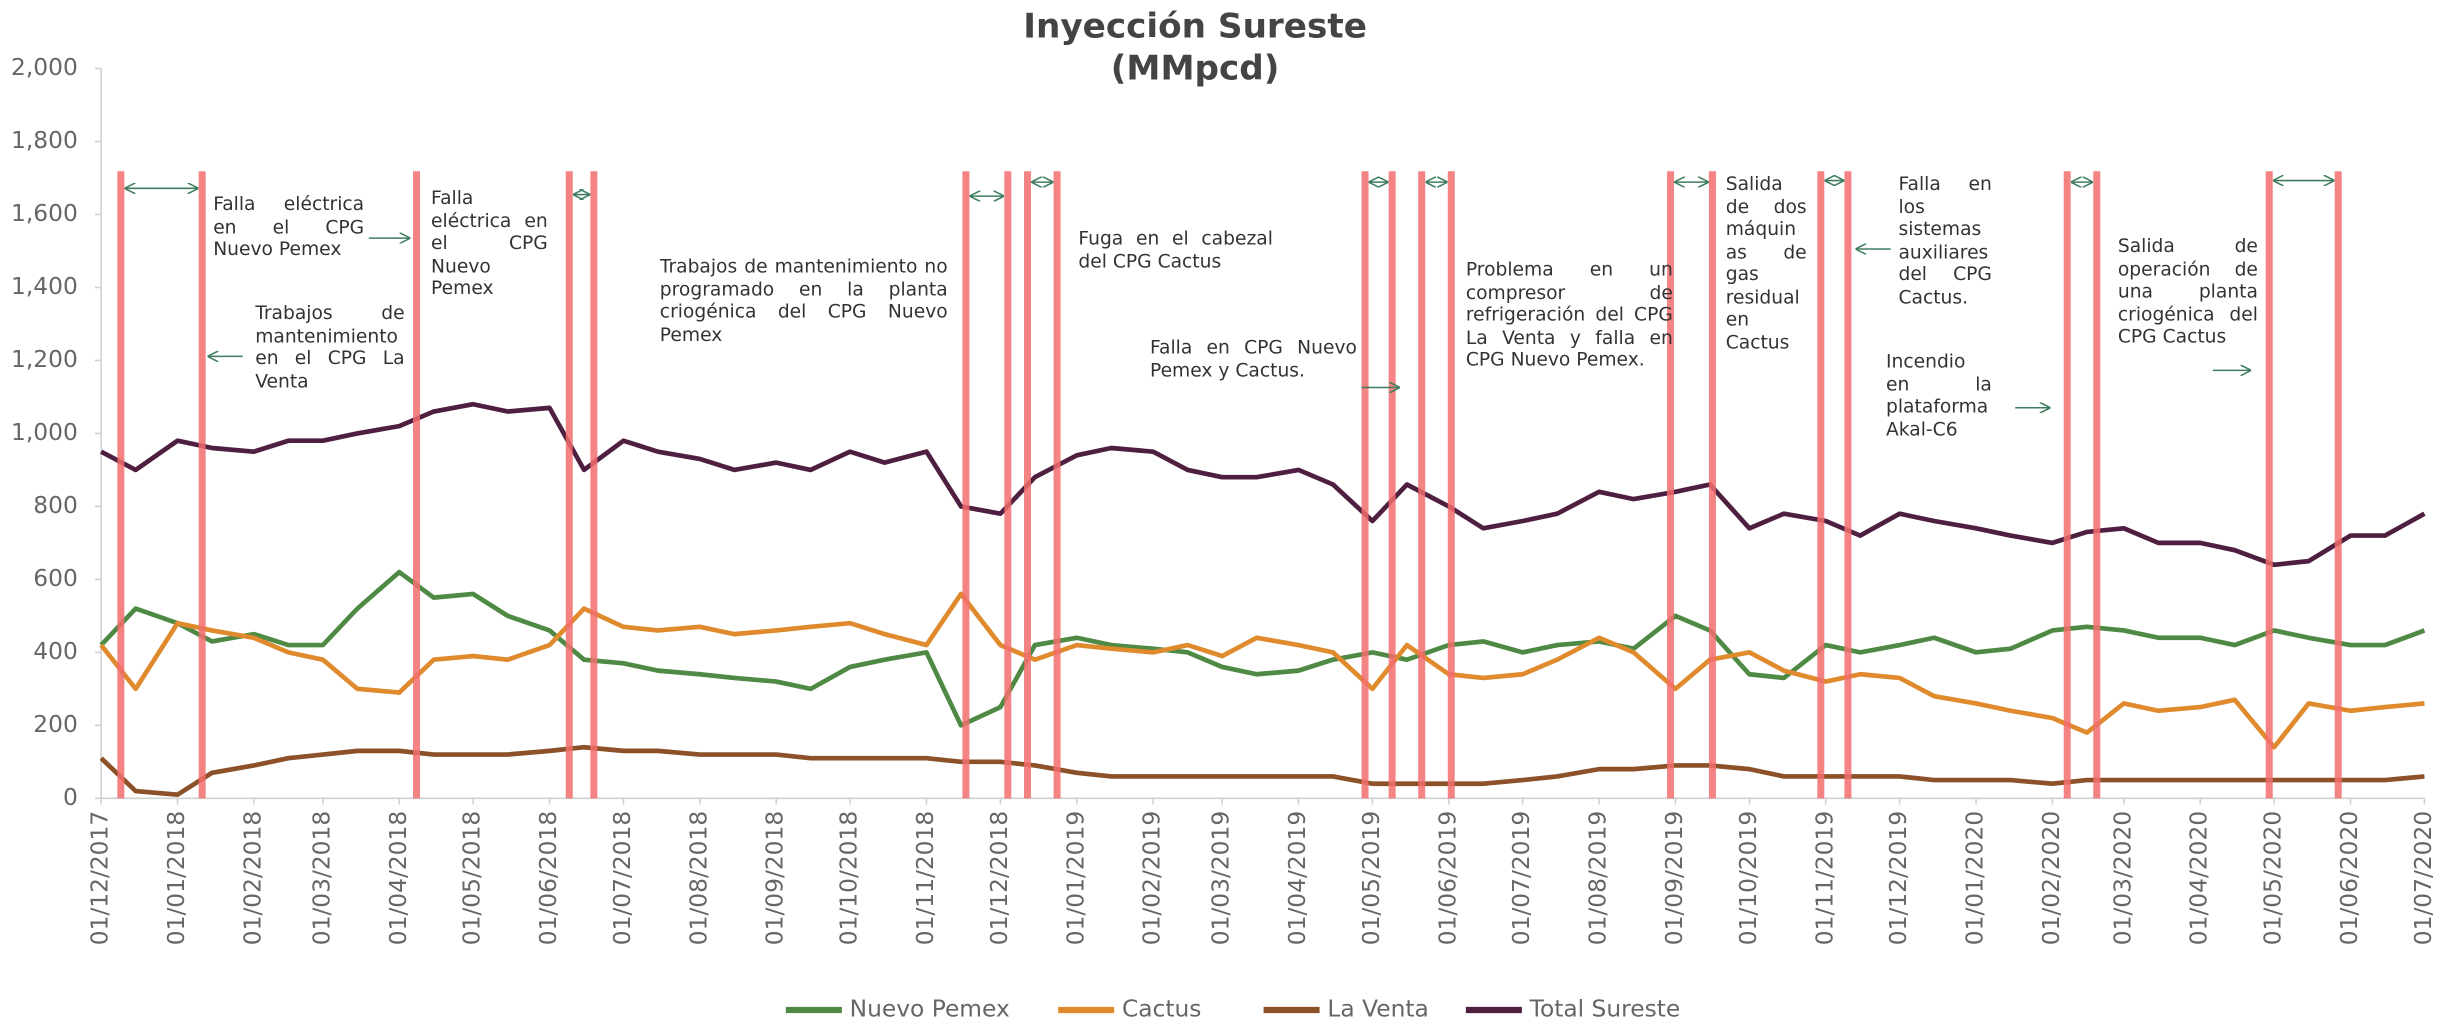 This screenshot has width=2440, height=1024. Describe the element at coordinates (44, 67) in the screenshot. I see `y-tick-label: 2,000` at that location.